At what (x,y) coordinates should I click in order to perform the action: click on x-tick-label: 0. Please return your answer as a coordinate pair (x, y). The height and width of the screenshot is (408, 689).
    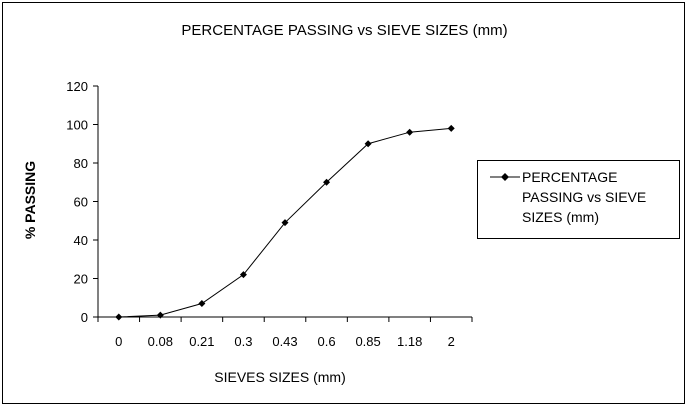
    Looking at the image, I should click on (118, 341).